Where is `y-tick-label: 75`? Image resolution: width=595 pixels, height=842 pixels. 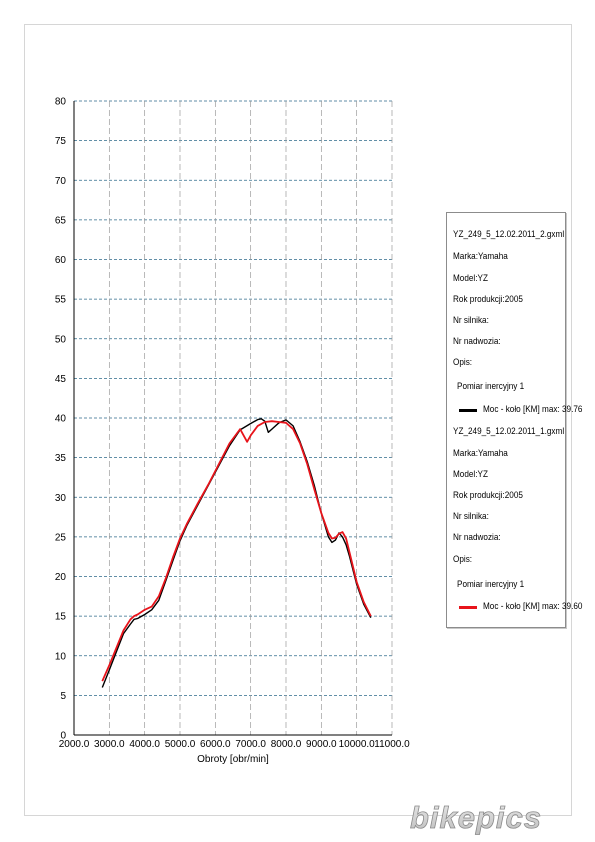 y-tick-label: 75 is located at coordinates (61, 141).